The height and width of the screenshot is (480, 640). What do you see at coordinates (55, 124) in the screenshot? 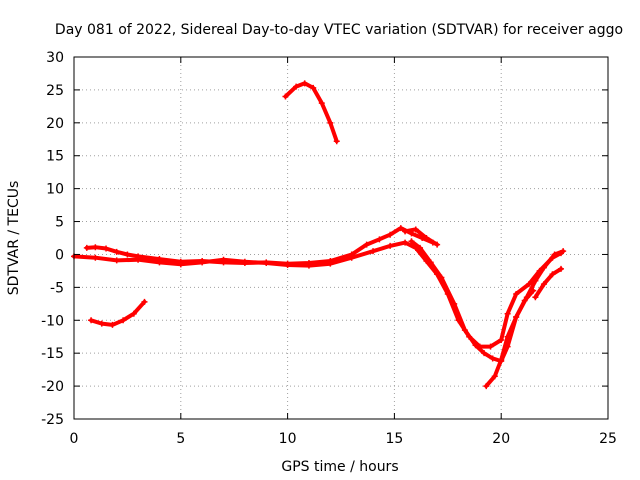
I see `y-tick-label: 20` at bounding box center [55, 124].